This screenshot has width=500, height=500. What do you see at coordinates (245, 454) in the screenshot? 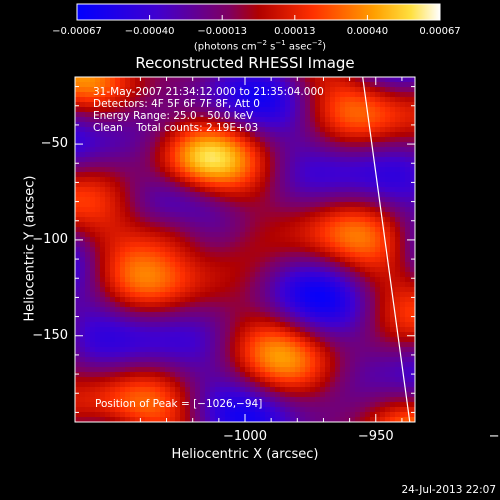
I see `x-axis-label: Heliocentric X (arcsec)` at bounding box center [245, 454].